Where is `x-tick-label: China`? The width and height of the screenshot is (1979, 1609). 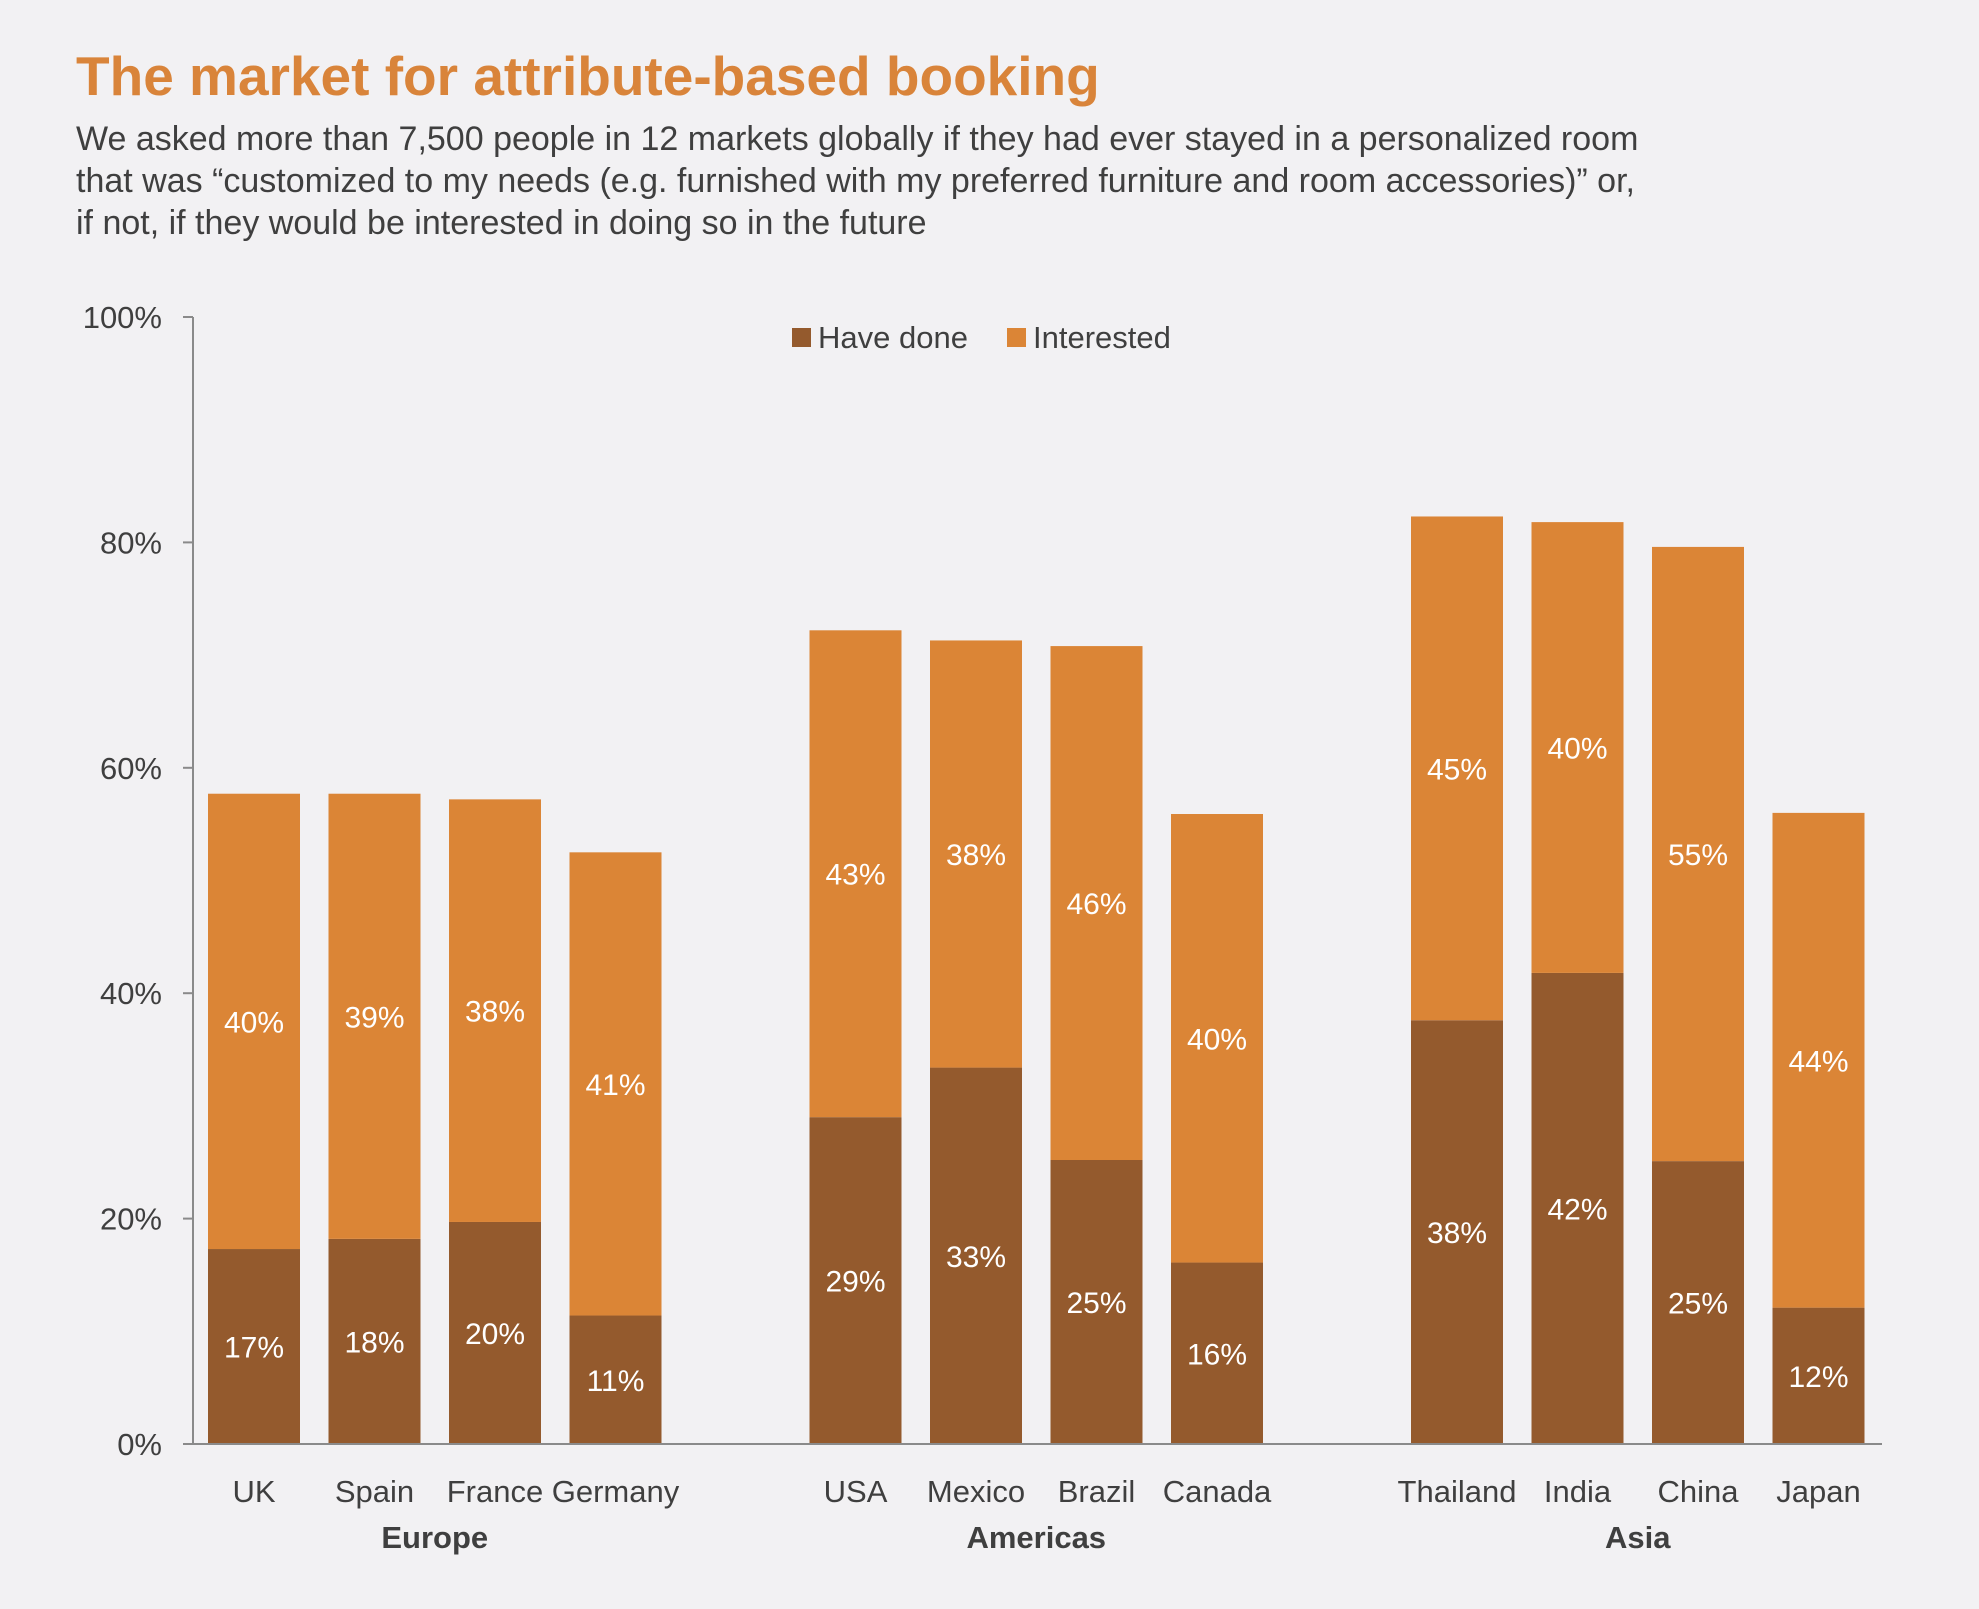
x-tick-label: China is located at coordinates (1699, 1491).